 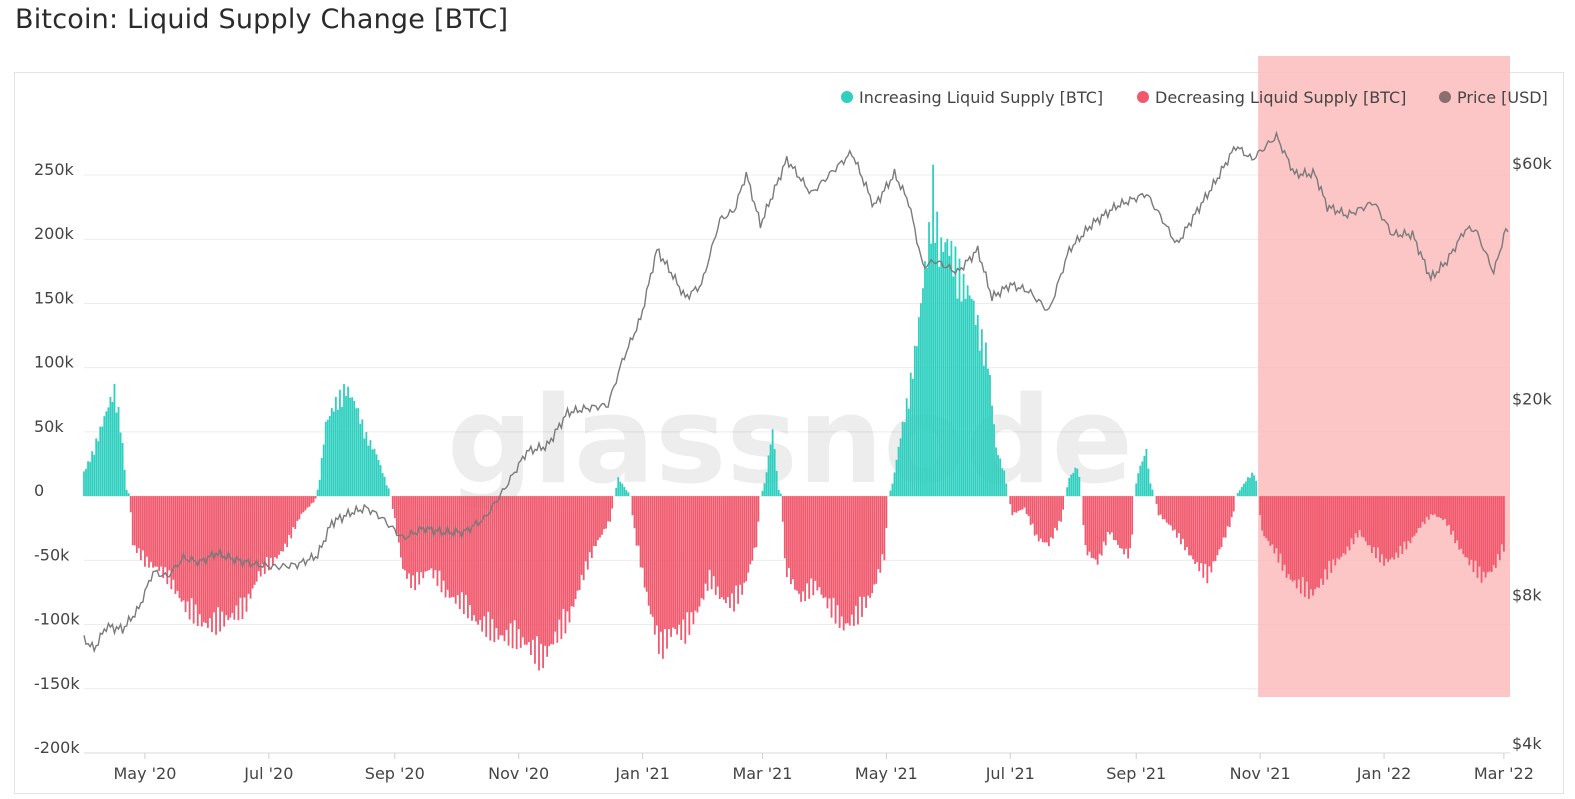 I want to click on x-tick-label: Mar '22, so click(x=1504, y=773).